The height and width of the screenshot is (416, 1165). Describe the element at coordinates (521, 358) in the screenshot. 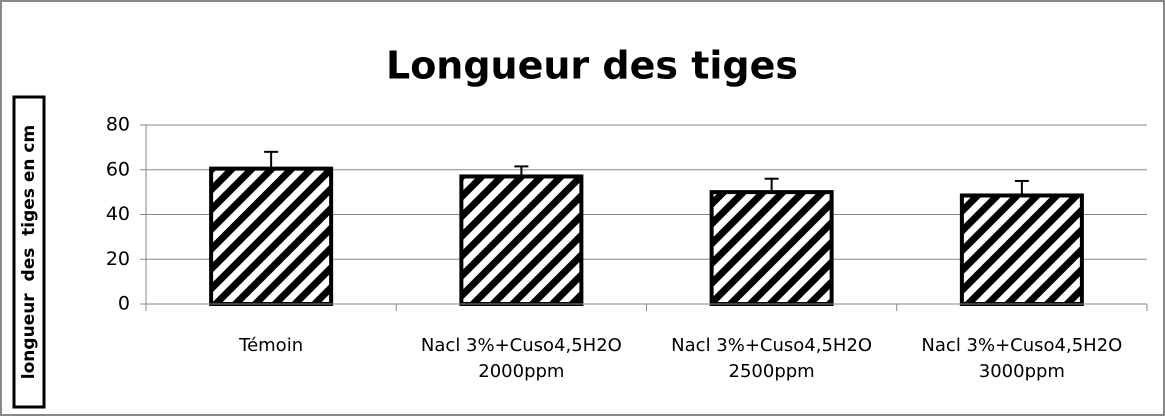

I see `x-tick-label: Nacl 3%+Cuso4,5H2O 2000ppm` at that location.